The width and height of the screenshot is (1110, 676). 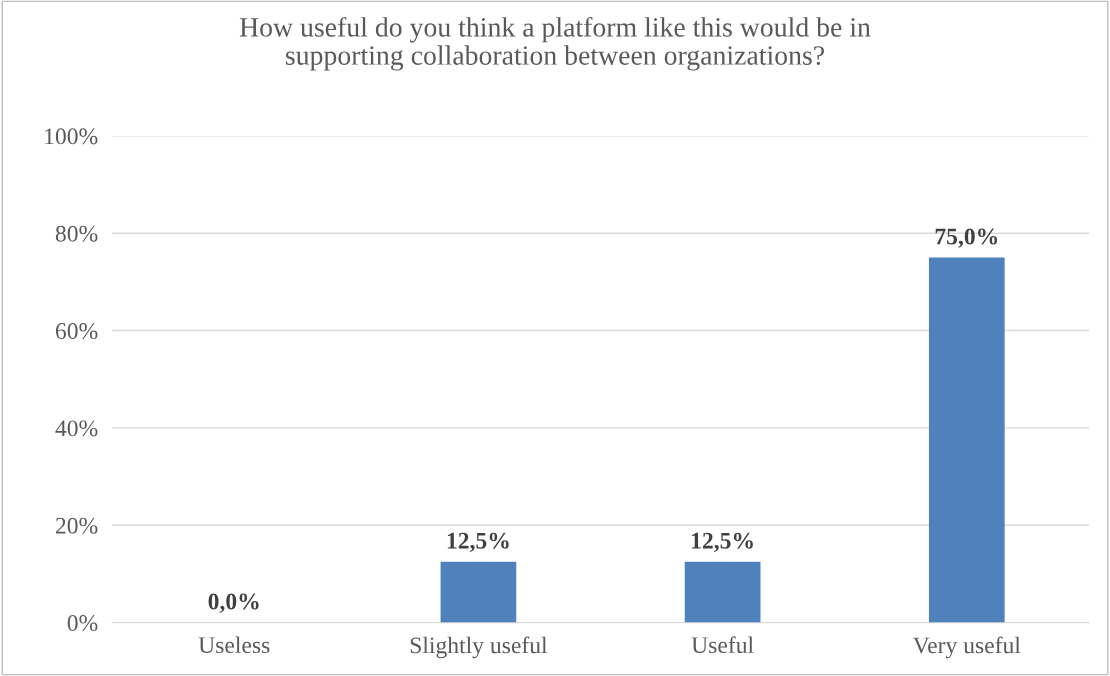 What do you see at coordinates (82, 623) in the screenshot?
I see `y-tick-label: 0%` at bounding box center [82, 623].